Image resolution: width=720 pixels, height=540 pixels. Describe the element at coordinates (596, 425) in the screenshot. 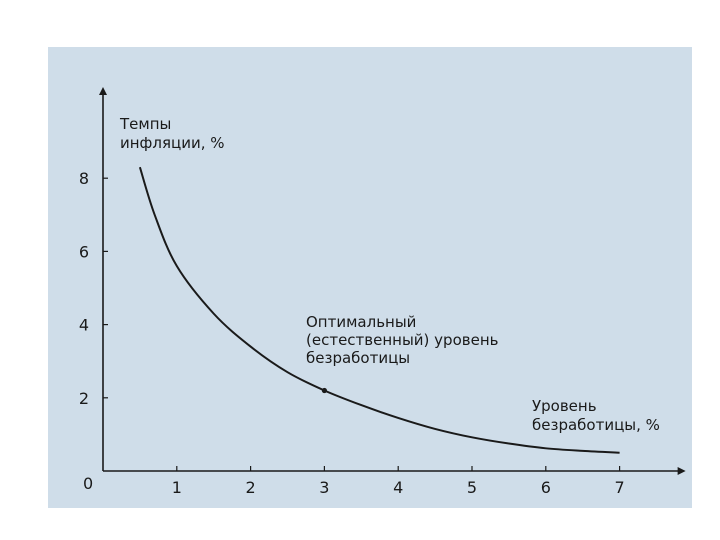

I see `x-axis-label-line: безработицы, %` at that location.